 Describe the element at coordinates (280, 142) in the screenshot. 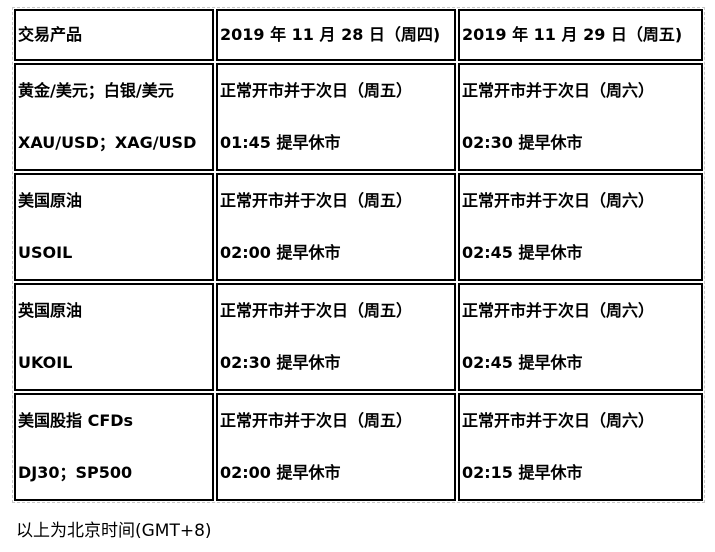

I see `close-time: 01:45 提早休市` at that location.